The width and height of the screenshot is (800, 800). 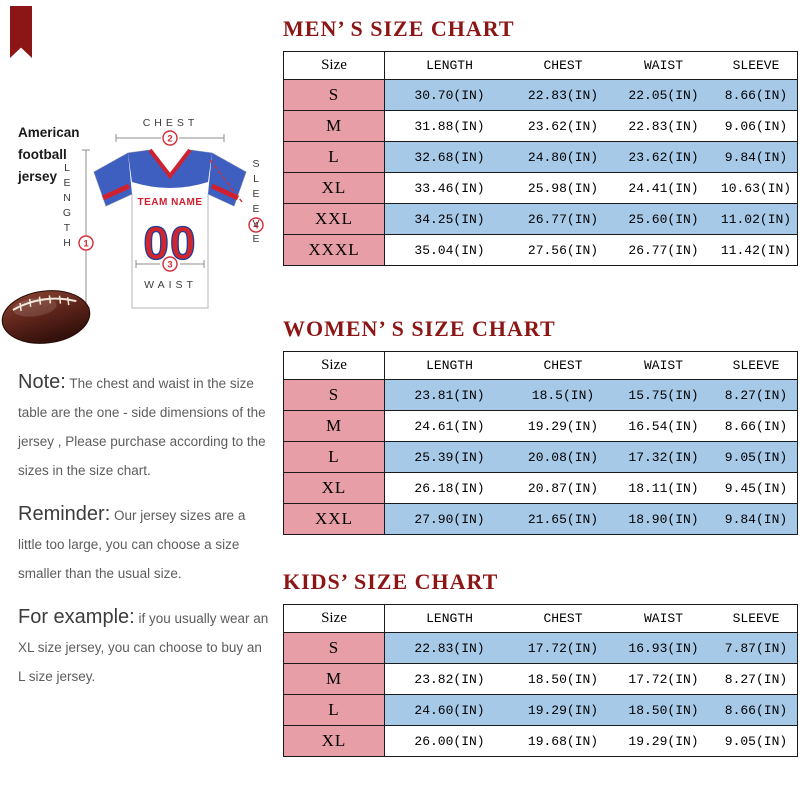 I want to click on measure-cell: 24.60(IN), so click(x=449, y=710).